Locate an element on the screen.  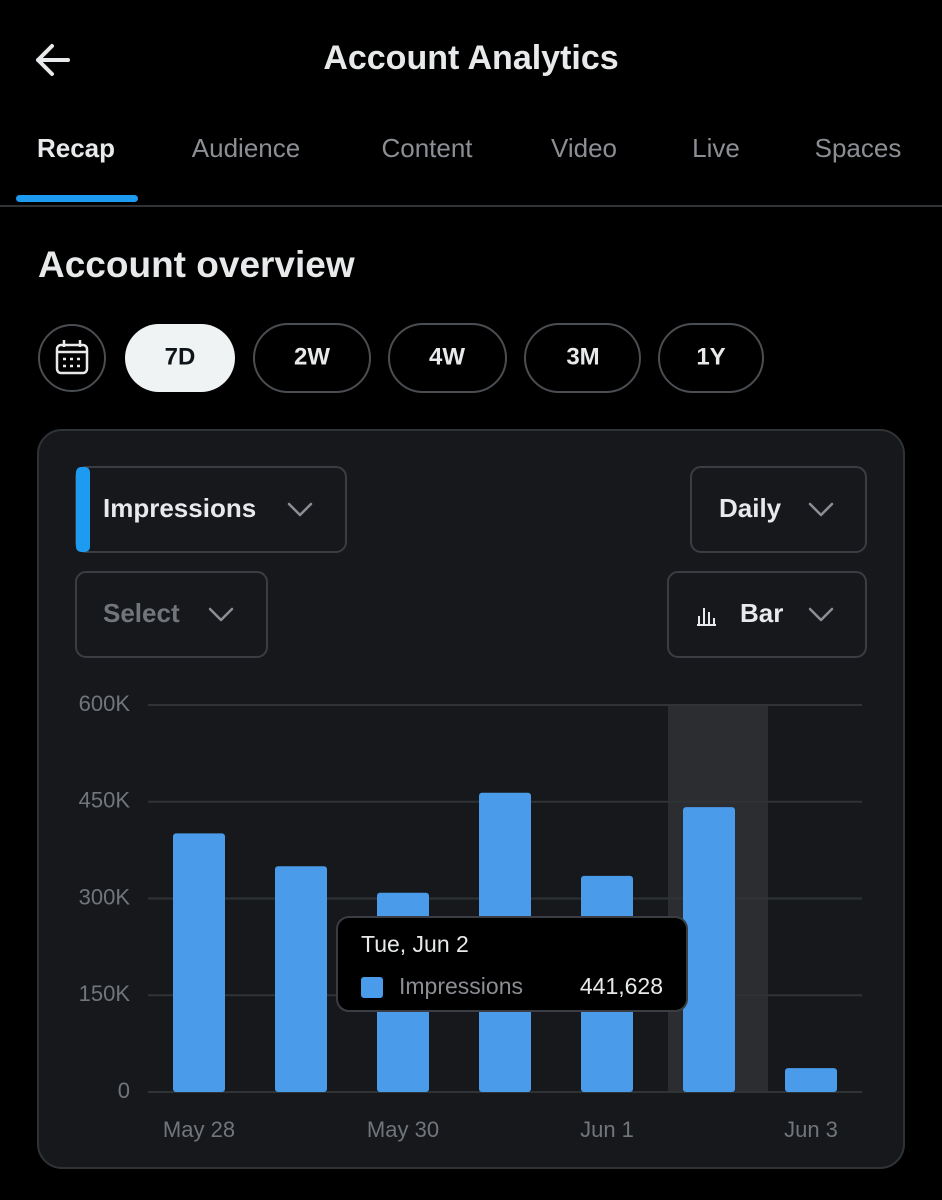
y-tick-label: 450K is located at coordinates (105, 800).